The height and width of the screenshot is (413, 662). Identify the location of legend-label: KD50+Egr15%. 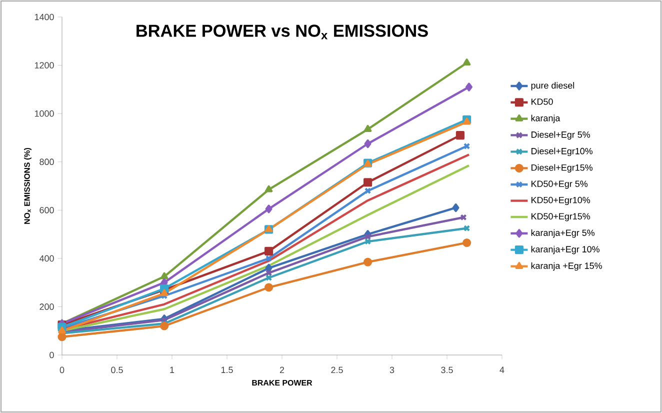
(561, 217).